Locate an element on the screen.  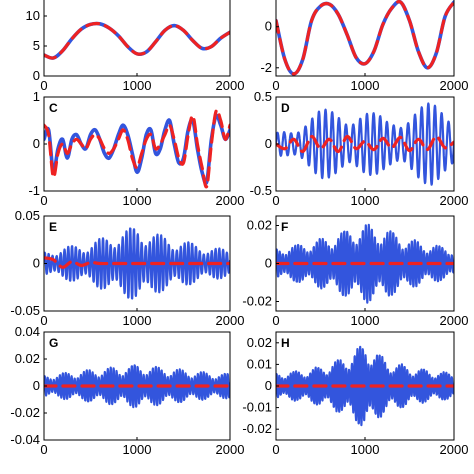
y-tick-label: 10 is located at coordinates (33, 15).